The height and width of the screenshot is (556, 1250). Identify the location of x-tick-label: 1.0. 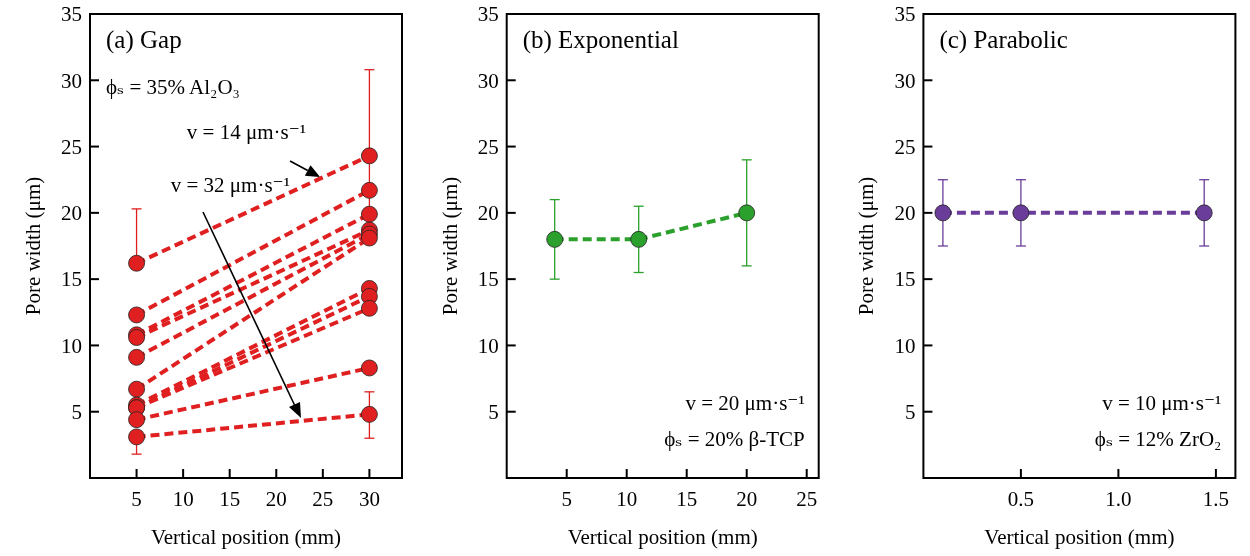
(1118, 499).